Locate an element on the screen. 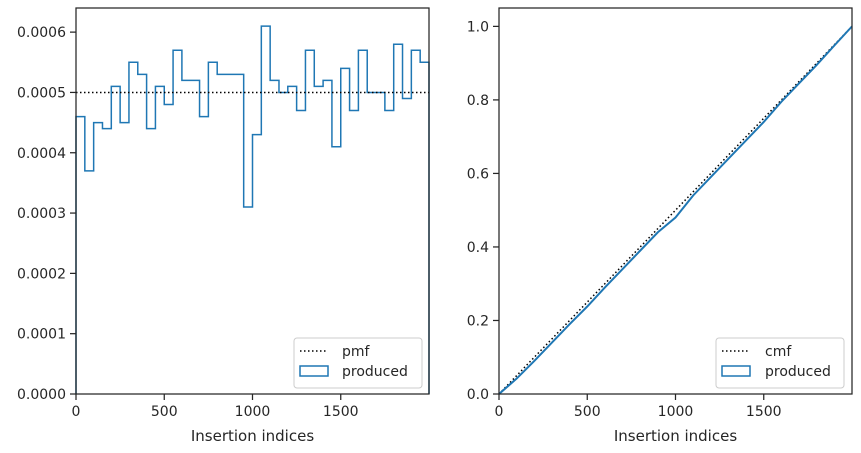 This screenshot has width=861, height=453. right-x-tick-label: 500 is located at coordinates (587, 412).